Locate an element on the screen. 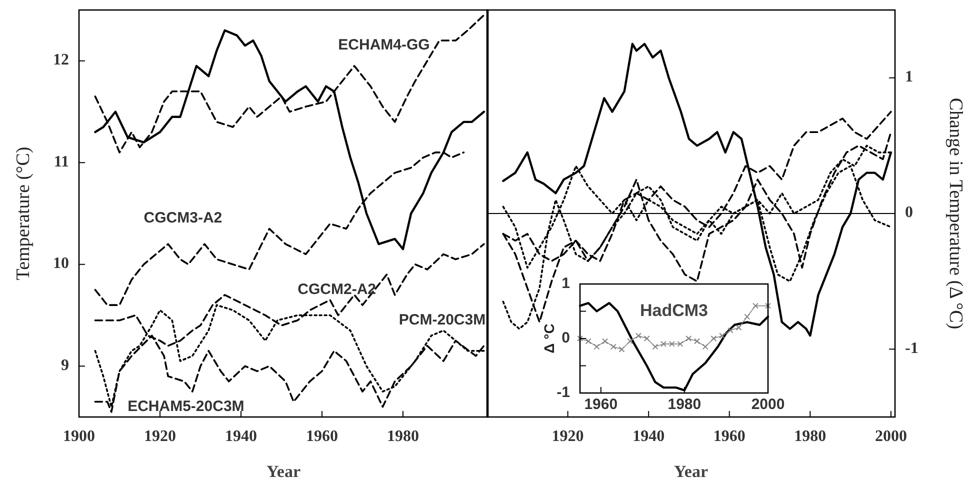 The image size is (971, 487). y-tick-label: 9 is located at coordinates (65, 365).